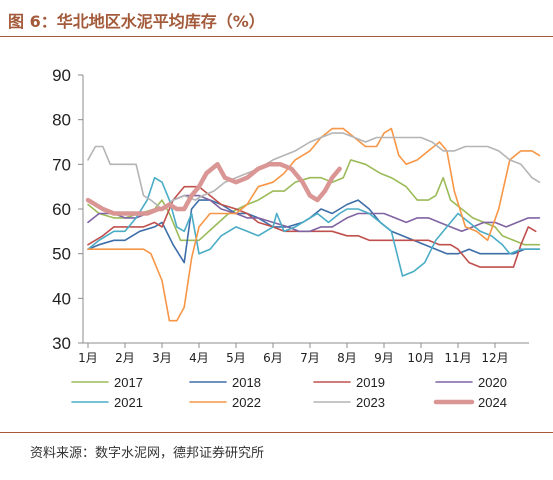  I want to click on legend-label-2017: 2017, so click(128, 382).